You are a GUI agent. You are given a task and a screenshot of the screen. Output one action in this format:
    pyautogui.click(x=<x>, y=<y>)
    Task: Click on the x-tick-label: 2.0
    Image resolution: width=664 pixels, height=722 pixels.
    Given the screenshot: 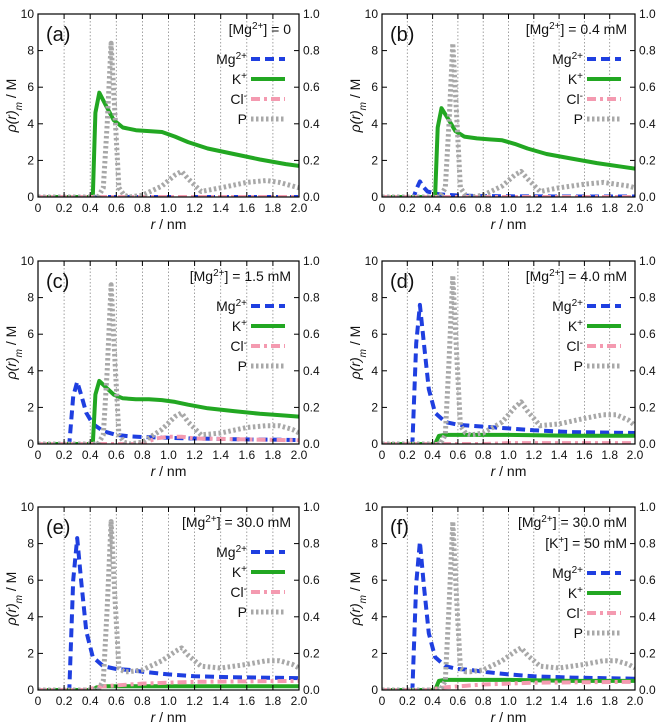 What is the action you would take?
    pyautogui.click(x=299, y=701)
    